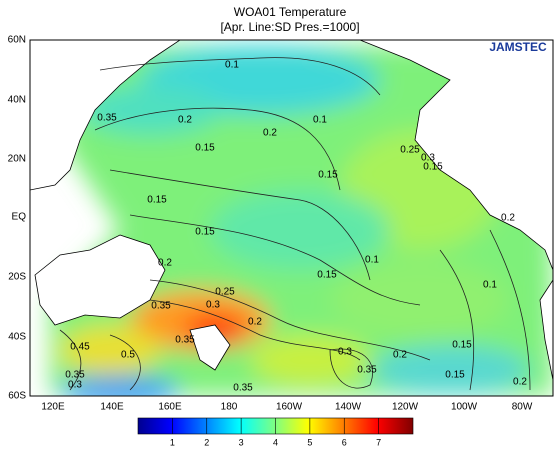 The image size is (560, 455). Describe the element at coordinates (290, 12) in the screenshot. I see `title: WOA01 Temperature` at that location.